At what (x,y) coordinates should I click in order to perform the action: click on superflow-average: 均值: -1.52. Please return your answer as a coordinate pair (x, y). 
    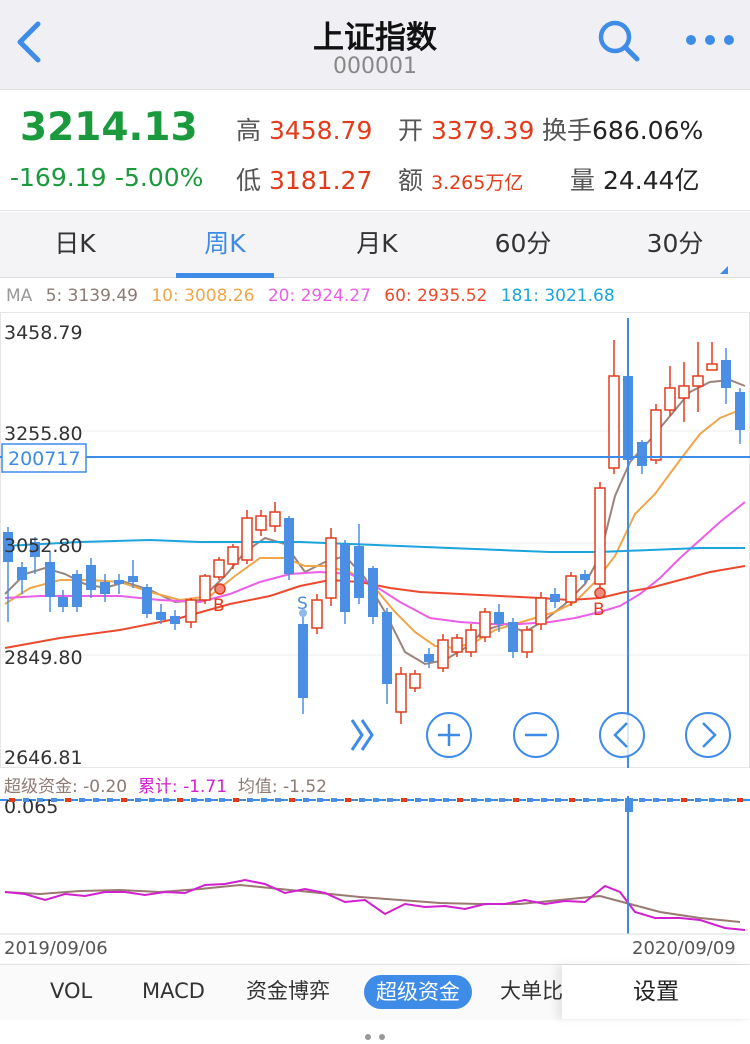
    Looking at the image, I should click on (282, 787).